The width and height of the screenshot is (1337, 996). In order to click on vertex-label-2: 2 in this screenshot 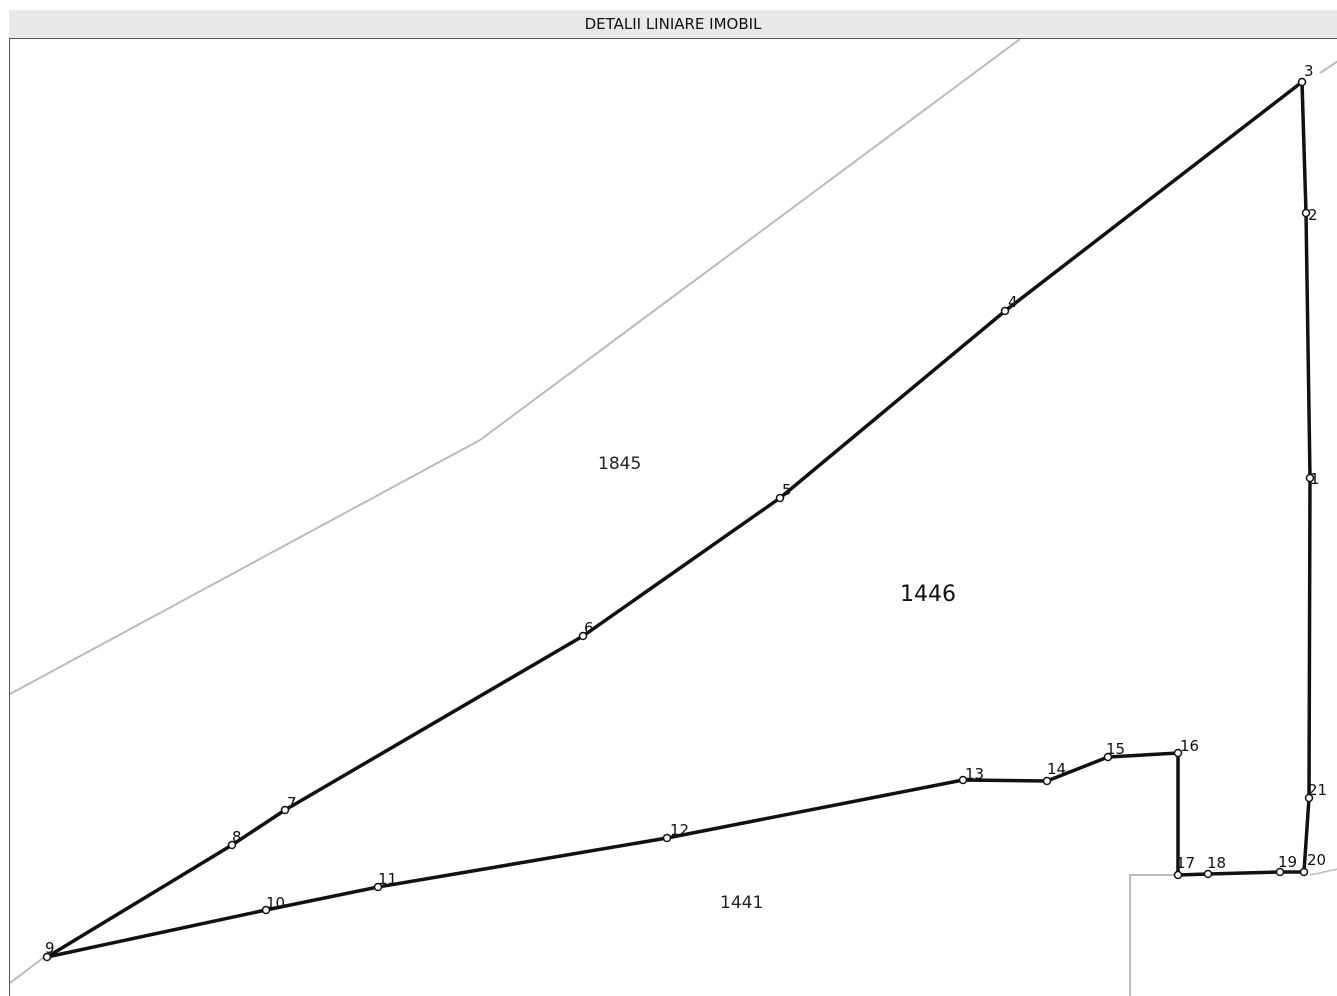, I will do `click(1313, 215)`.